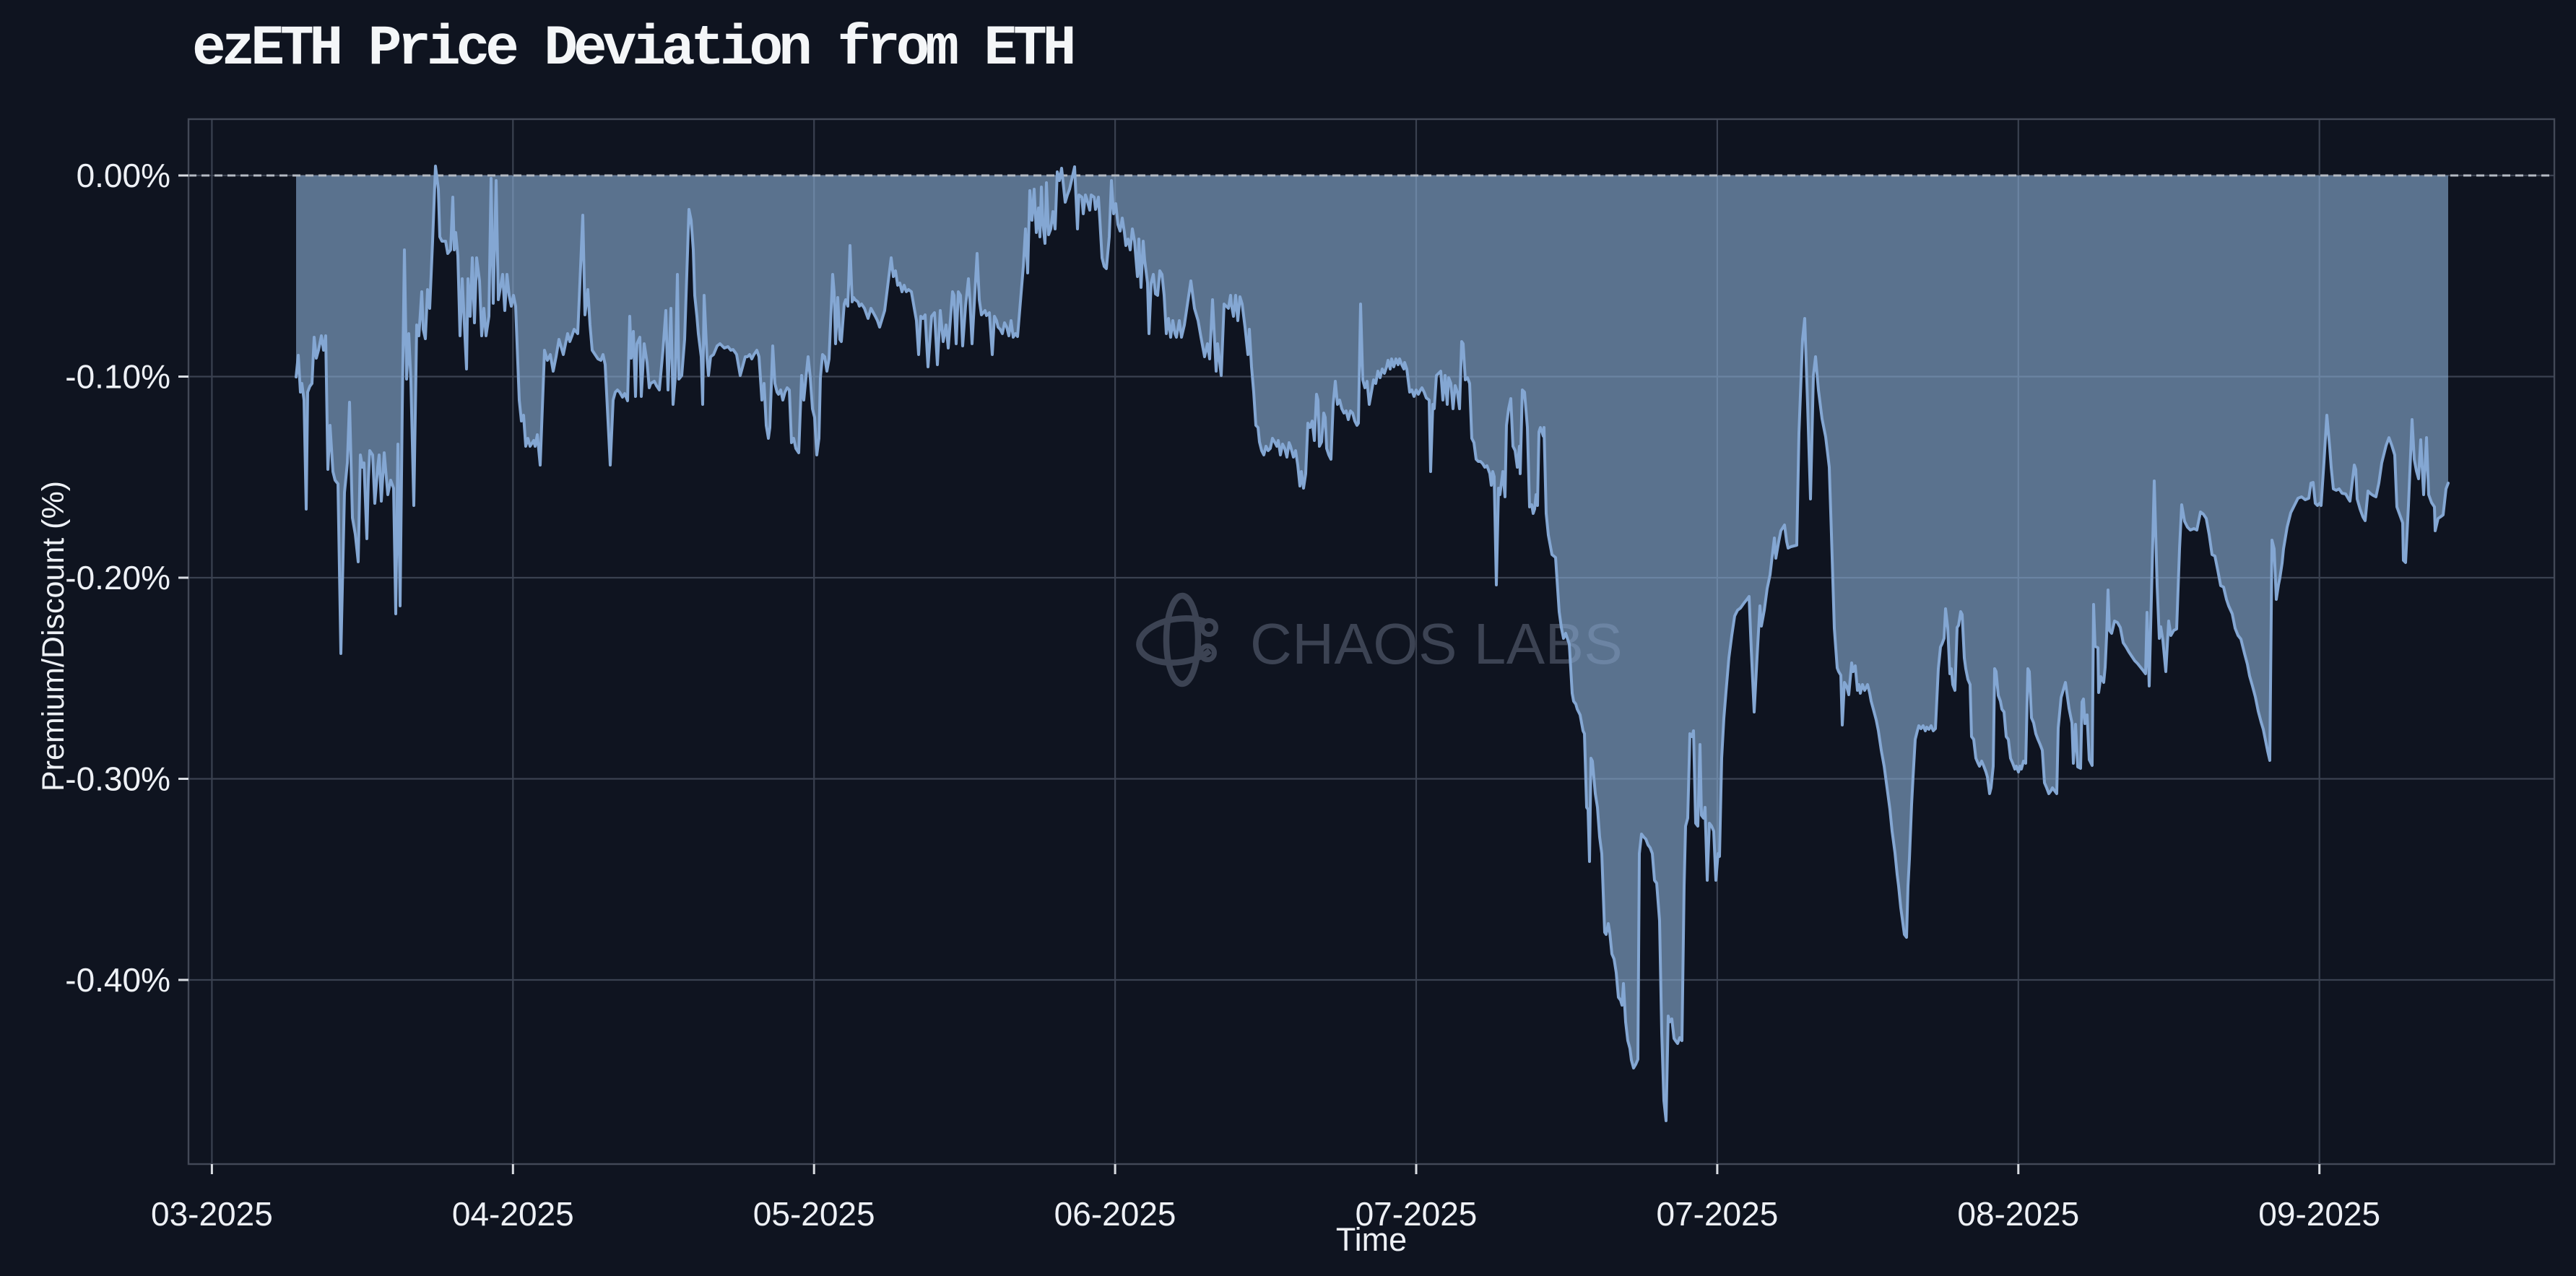 The height and width of the screenshot is (1276, 2576). What do you see at coordinates (1371, 1239) in the screenshot?
I see `svg-text: Time` at bounding box center [1371, 1239].